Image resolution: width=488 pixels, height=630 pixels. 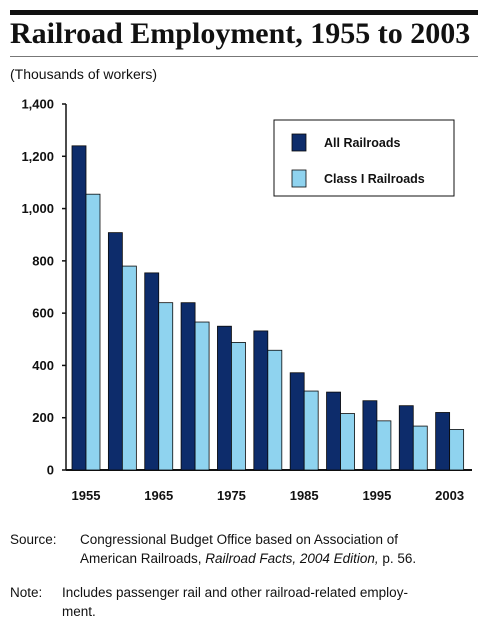 What do you see at coordinates (244, 56) in the screenshot?
I see `title-rule` at bounding box center [244, 56].